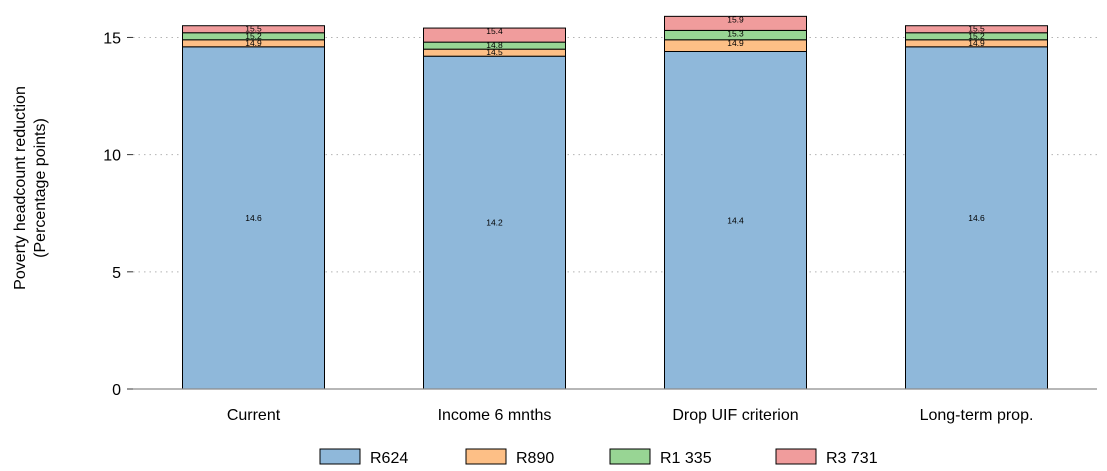 The width and height of the screenshot is (1107, 471). What do you see at coordinates (686, 458) in the screenshot?
I see `legend-label-3: R1 335` at bounding box center [686, 458].